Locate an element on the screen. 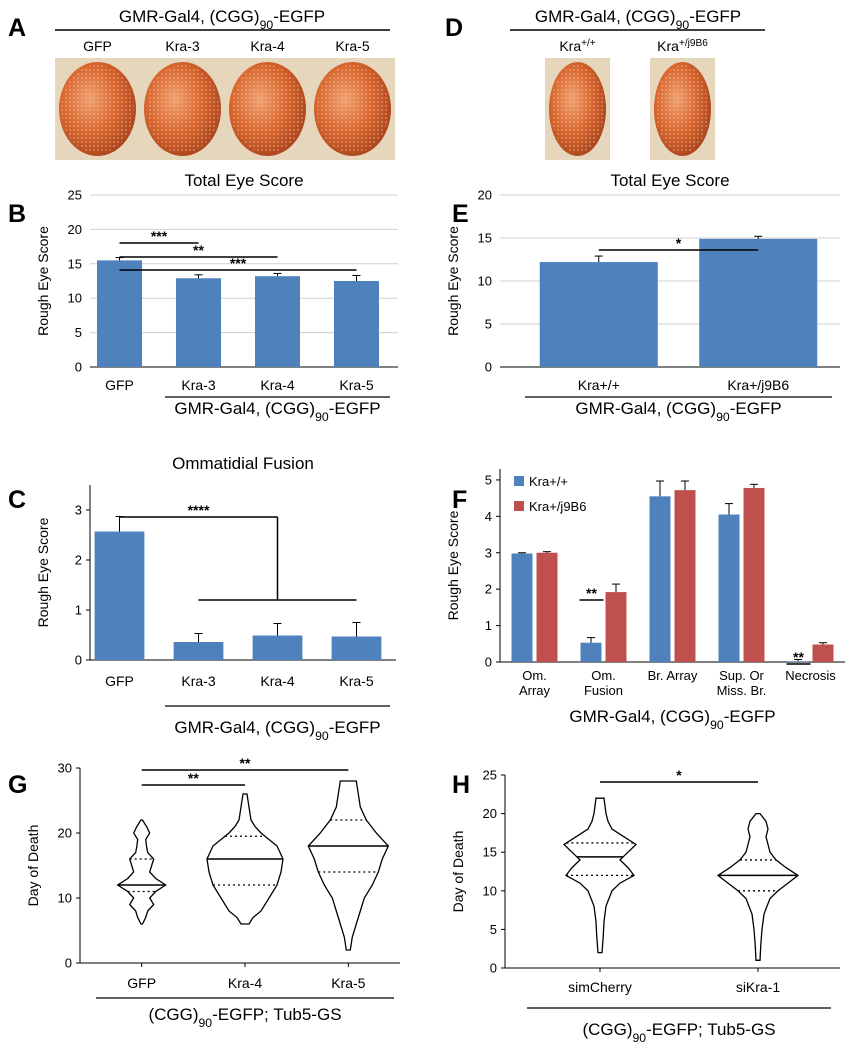  group-label: (CGG)90-EGFP; Tub5-GS is located at coordinates (244, 1017).